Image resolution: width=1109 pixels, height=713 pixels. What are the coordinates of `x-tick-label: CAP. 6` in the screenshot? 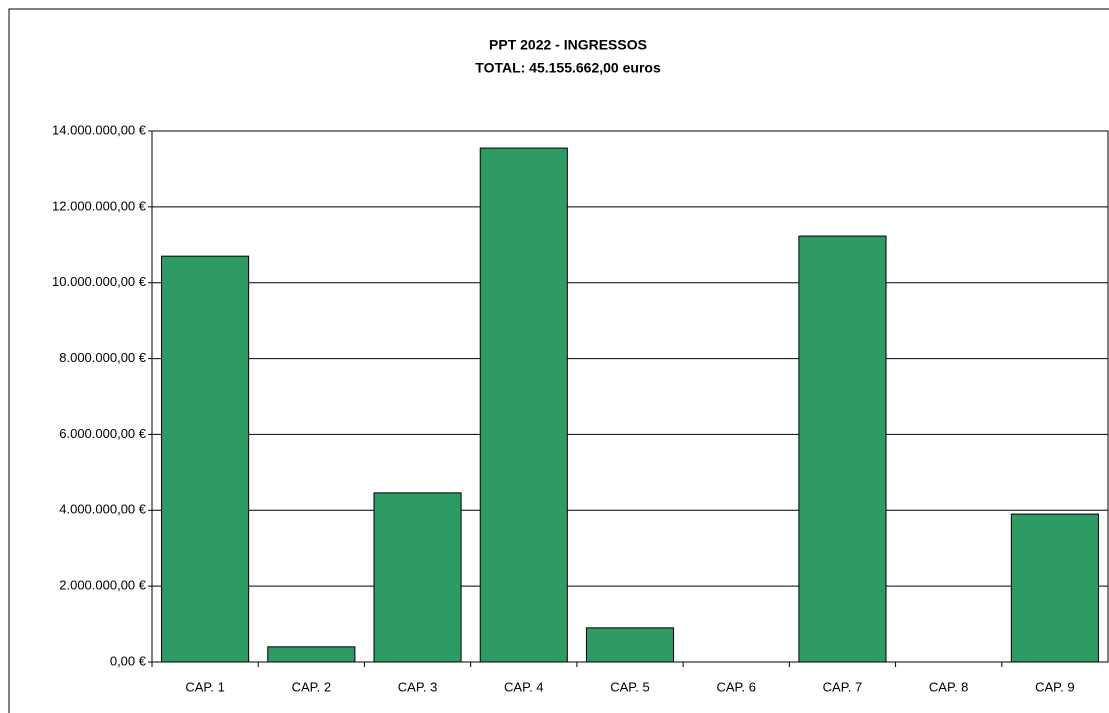 It's located at (736, 686).